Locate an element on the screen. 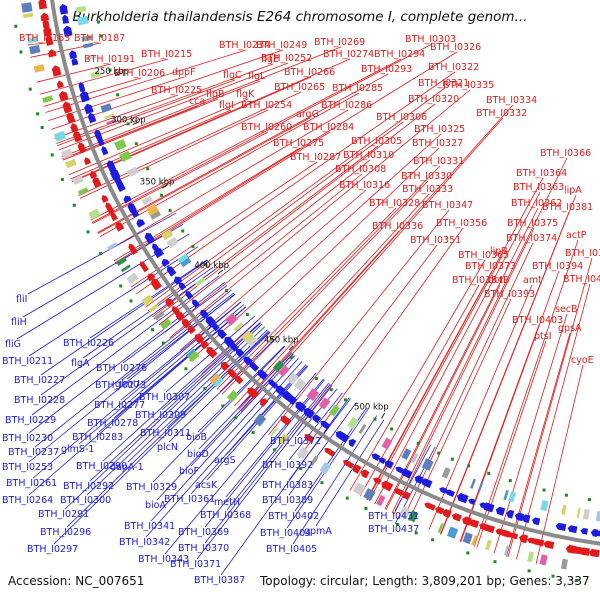 This screenshot has height=600, width=600. forward-gene-label: dppF is located at coordinates (184, 72).